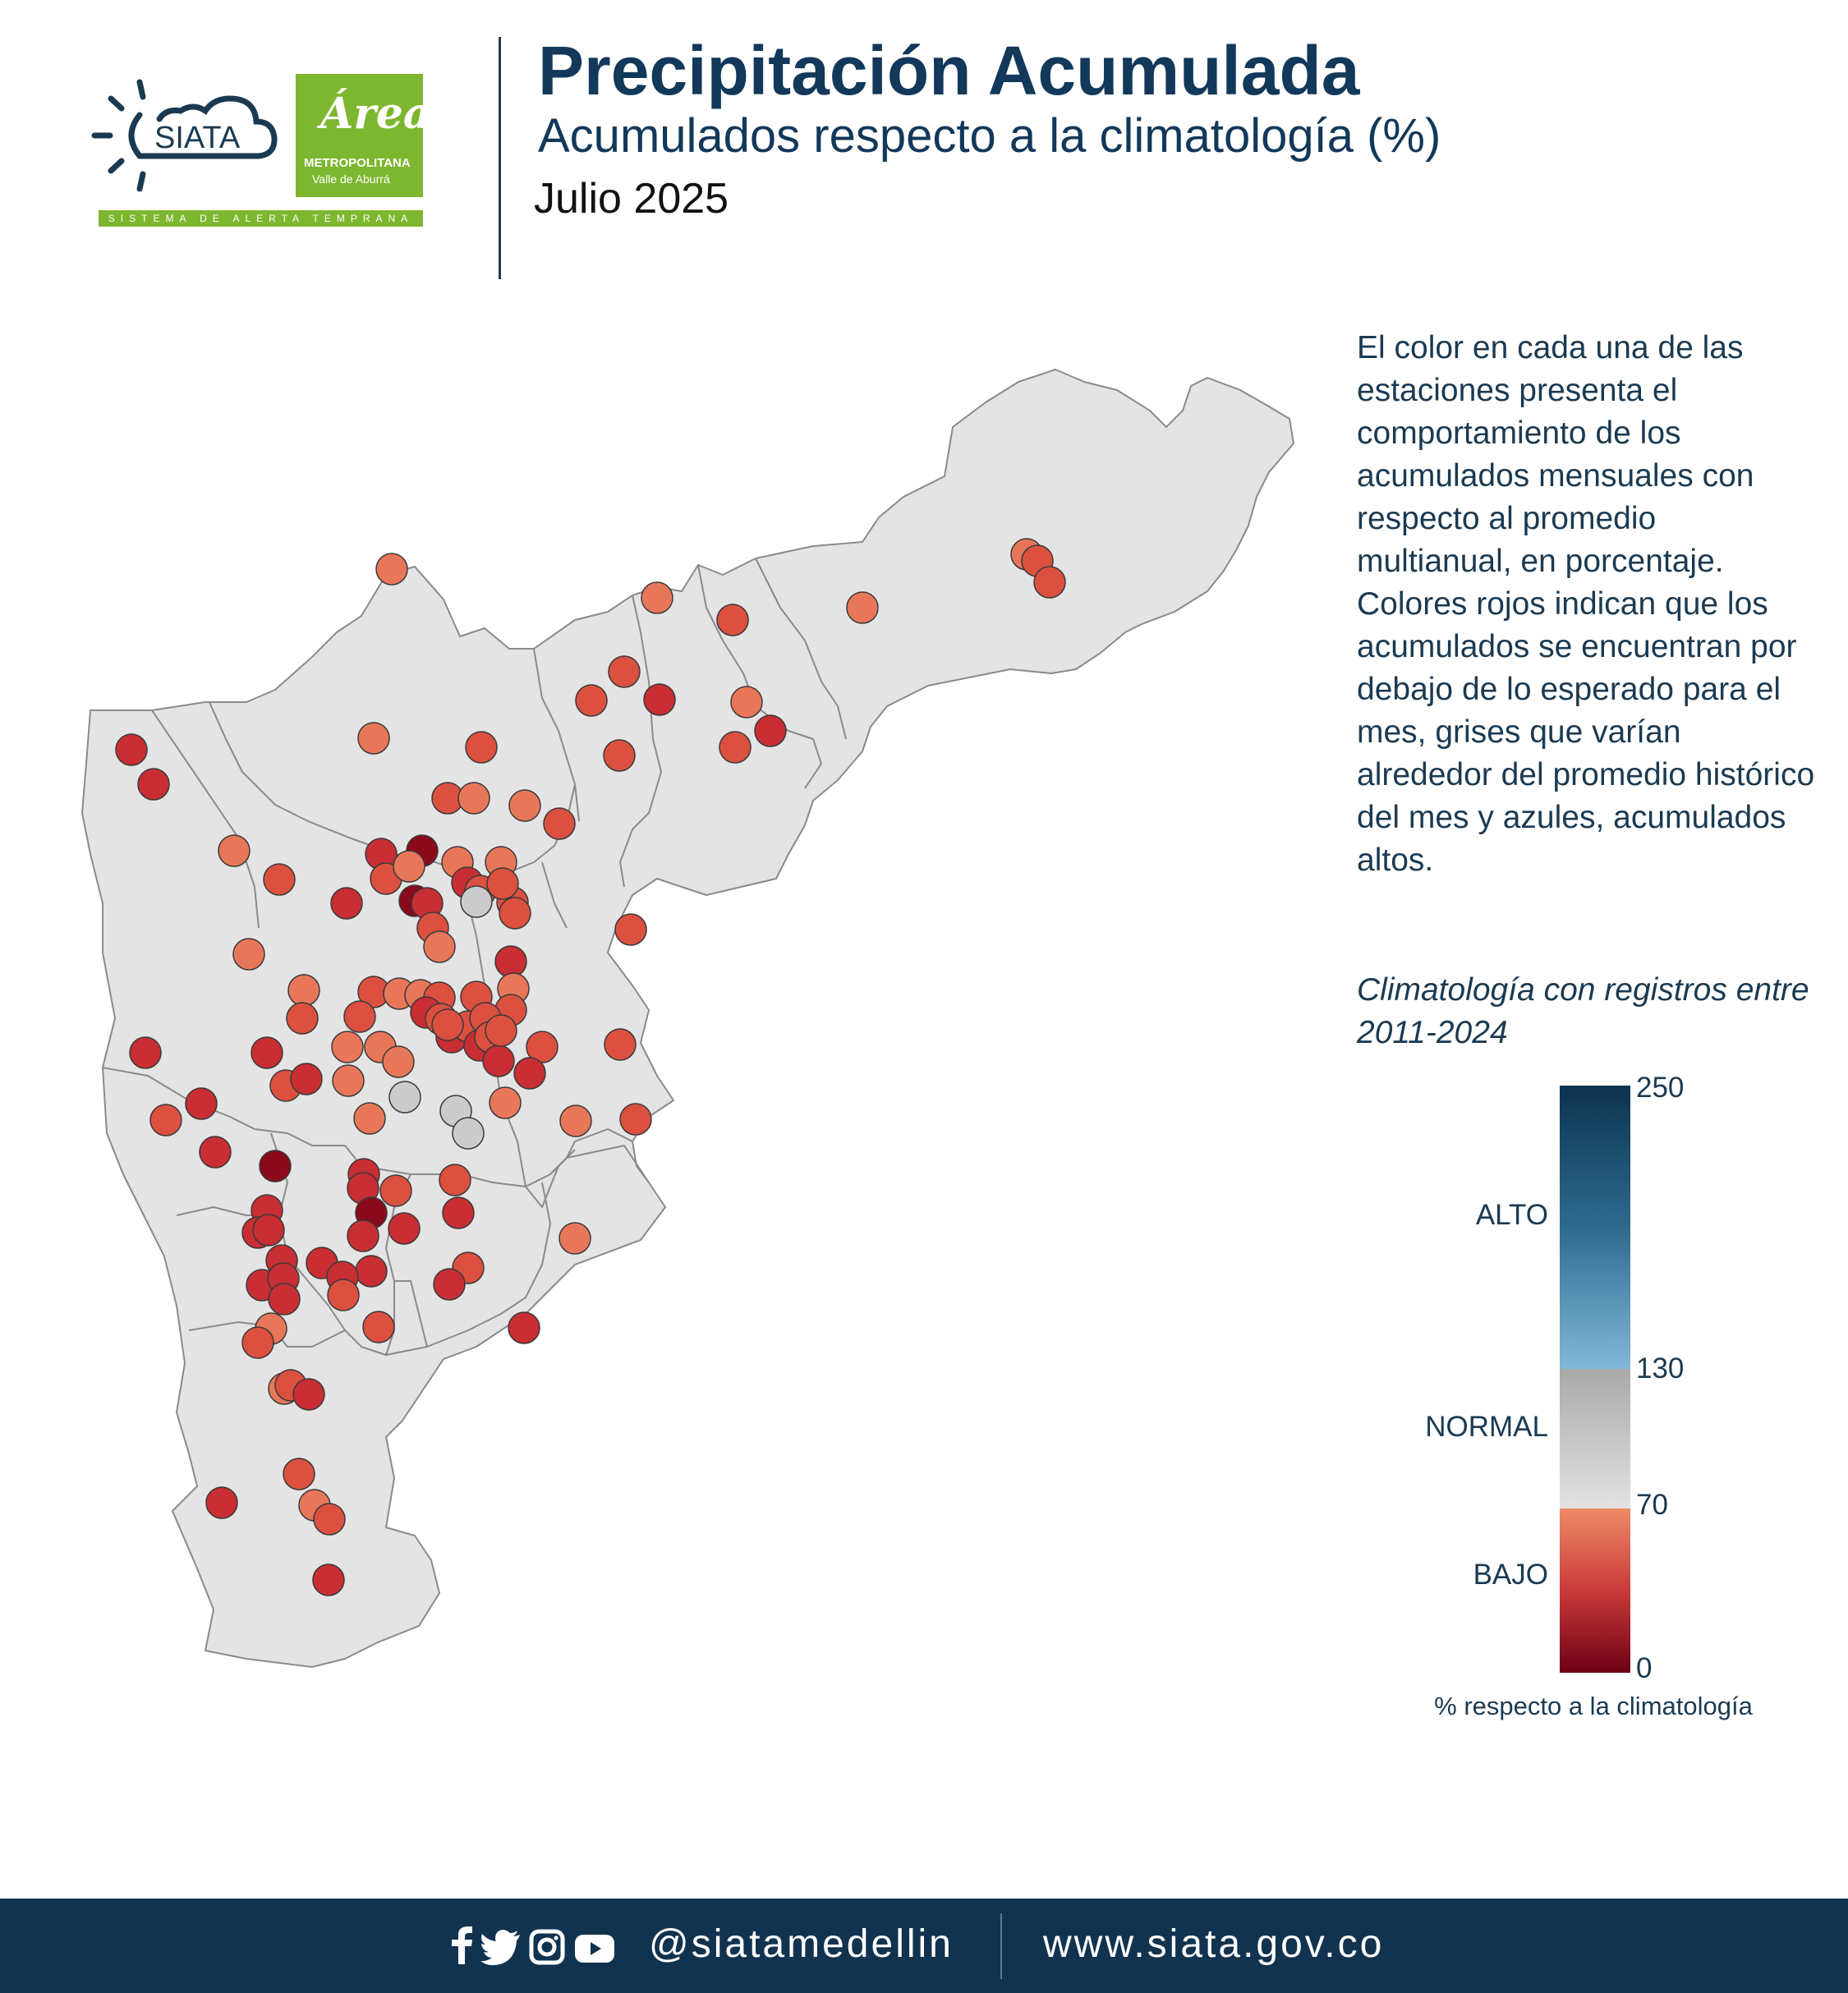 This screenshot has width=1848, height=1993. What do you see at coordinates (1510, 1575) in the screenshot?
I see `scale-label-bajo: BAJO` at bounding box center [1510, 1575].